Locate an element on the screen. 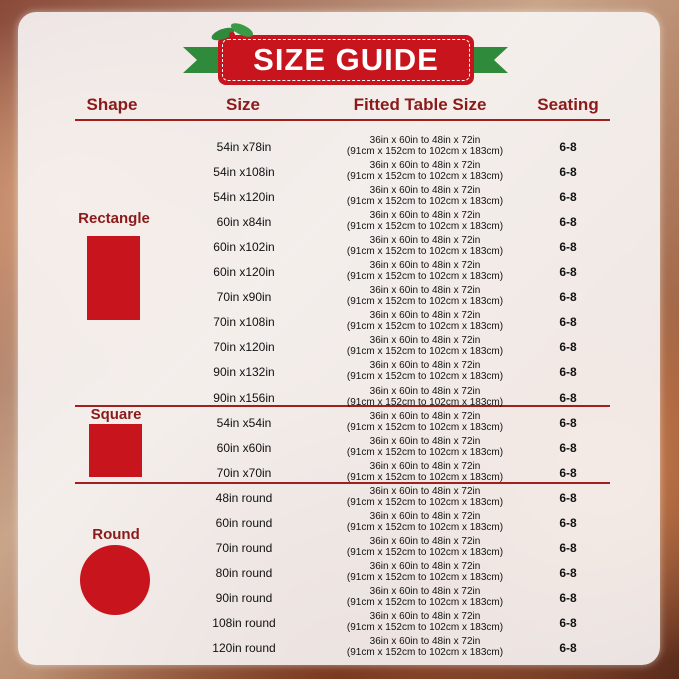 This screenshot has height=679, width=679. size-value: 70in x90in is located at coordinates (244, 297).